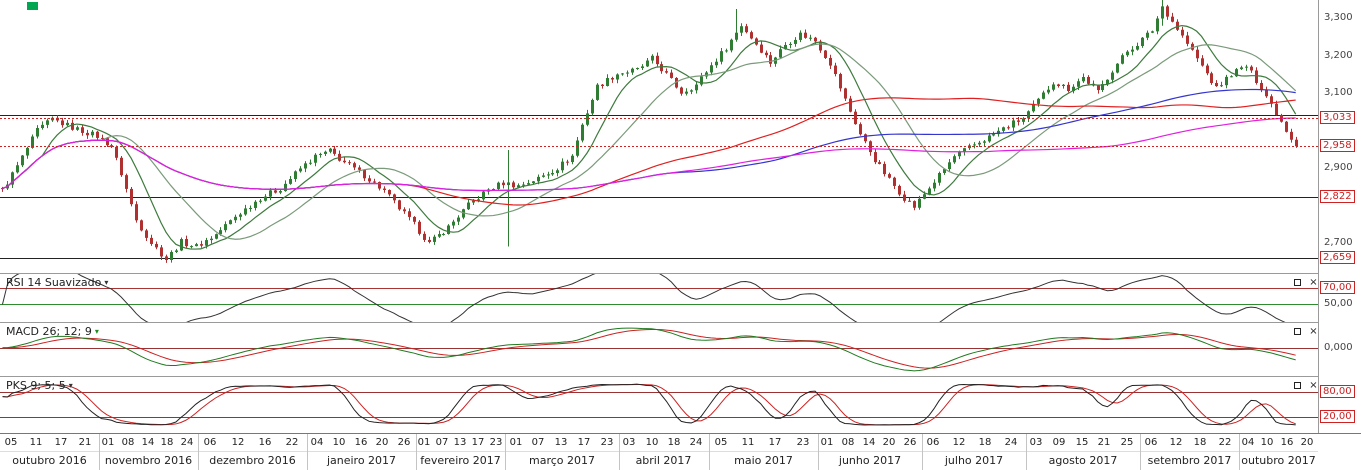 The width and height of the screenshot is (1361, 470). Describe the element at coordinates (1337, 117) in the screenshot. I see `price-level-tag: 3,033` at that location.